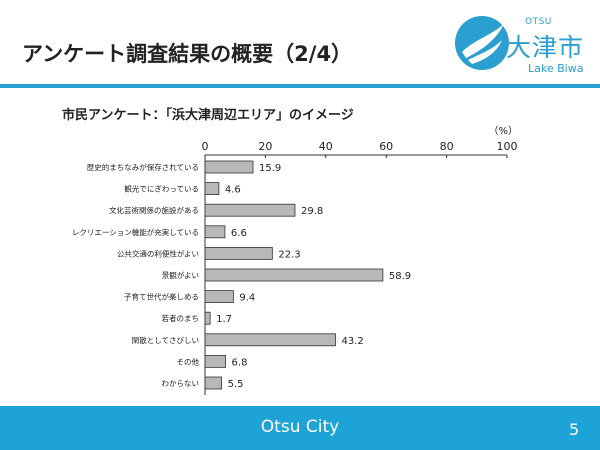  Describe the element at coordinates (352, 341) in the screenshot. I see `data-label: 43.2` at that location.